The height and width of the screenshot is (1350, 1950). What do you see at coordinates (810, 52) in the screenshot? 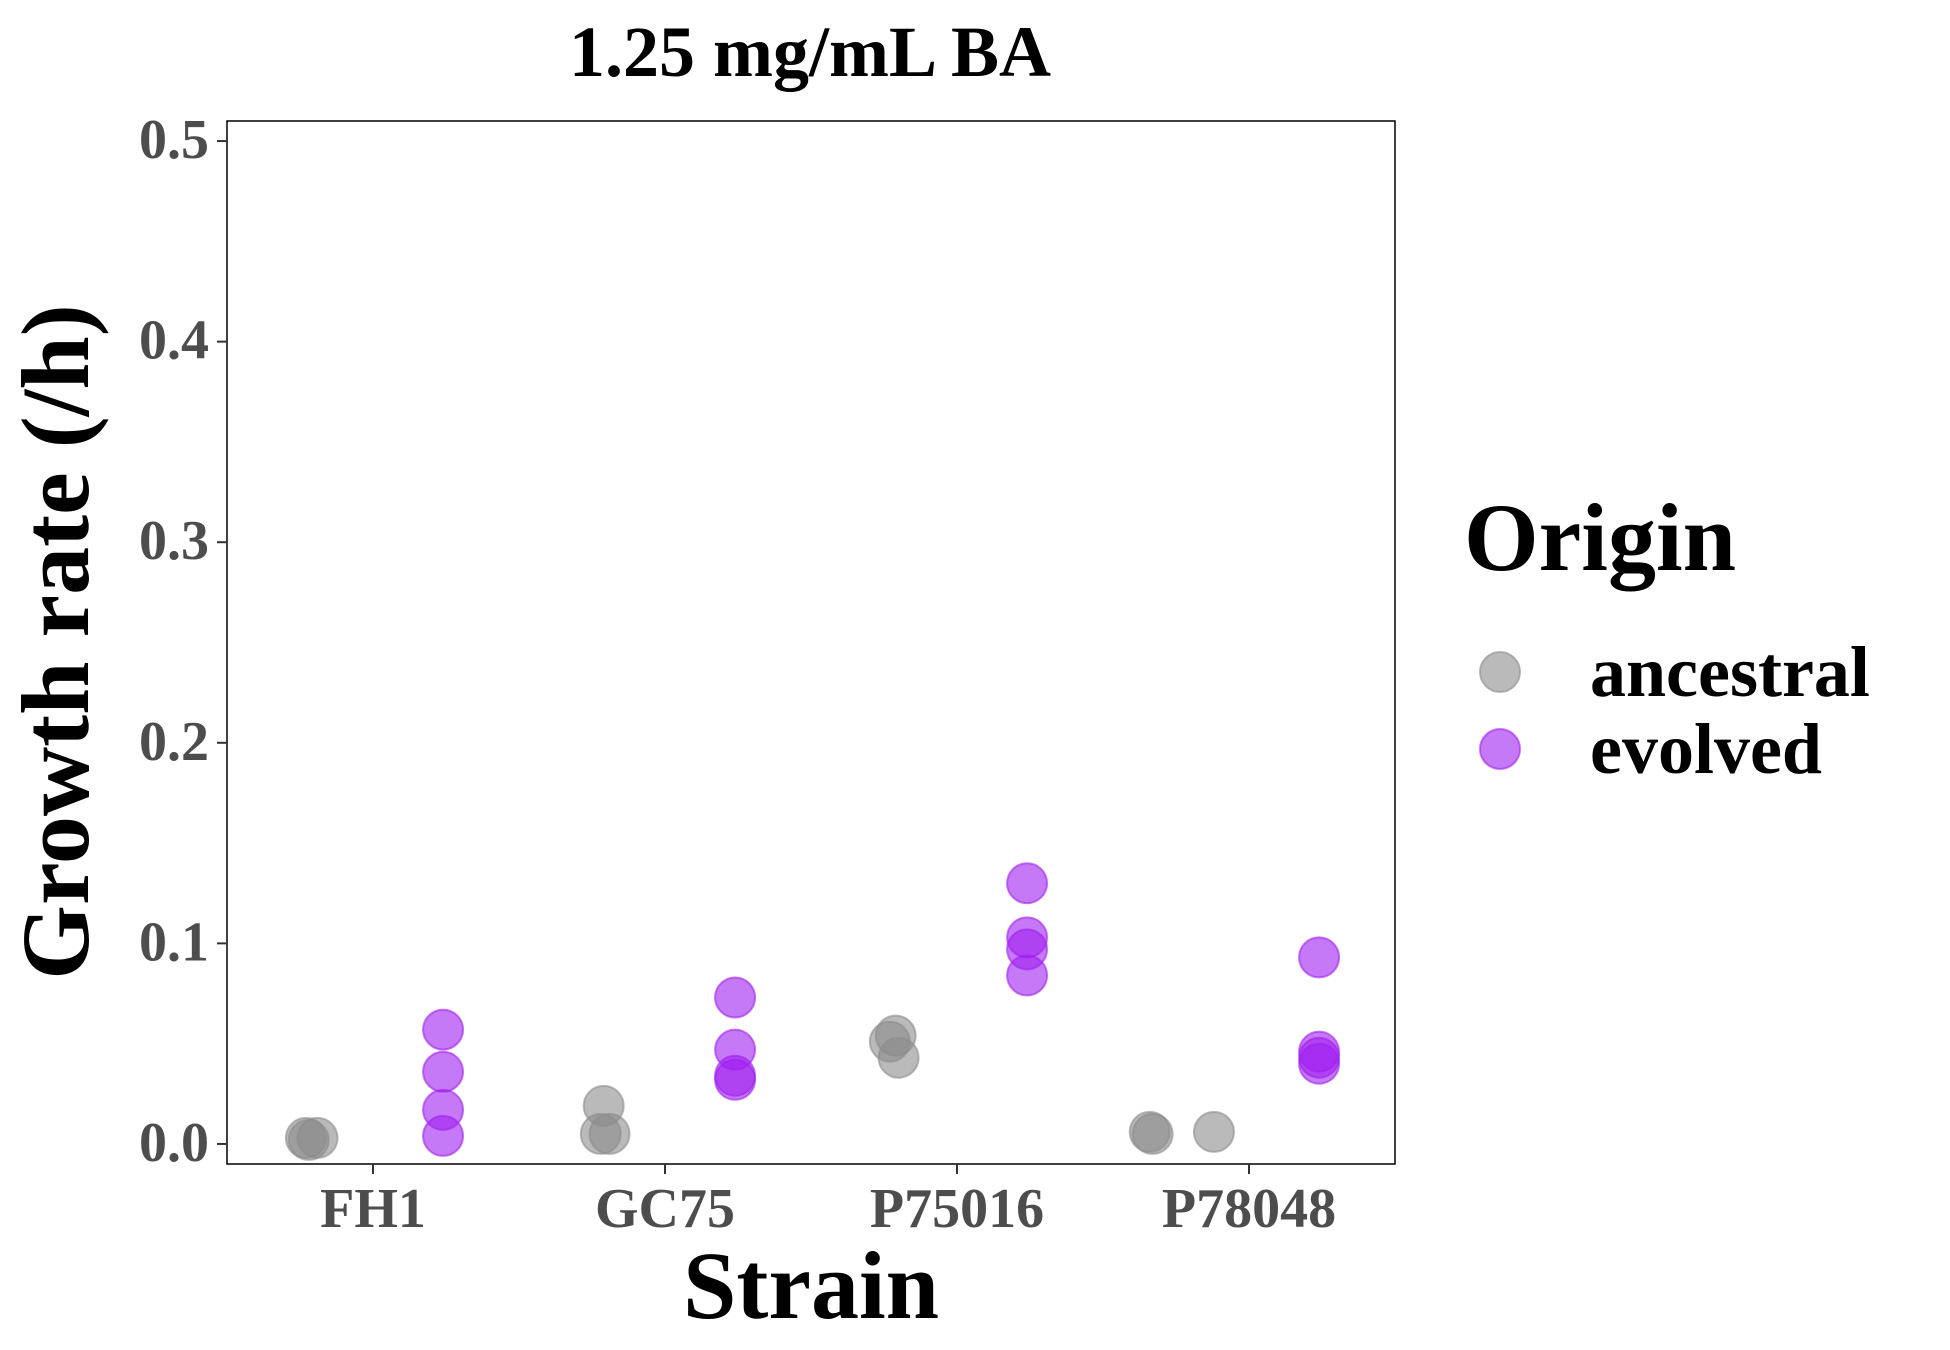
I see `chart-title: 1.25 mg/mL BA` at bounding box center [810, 52].